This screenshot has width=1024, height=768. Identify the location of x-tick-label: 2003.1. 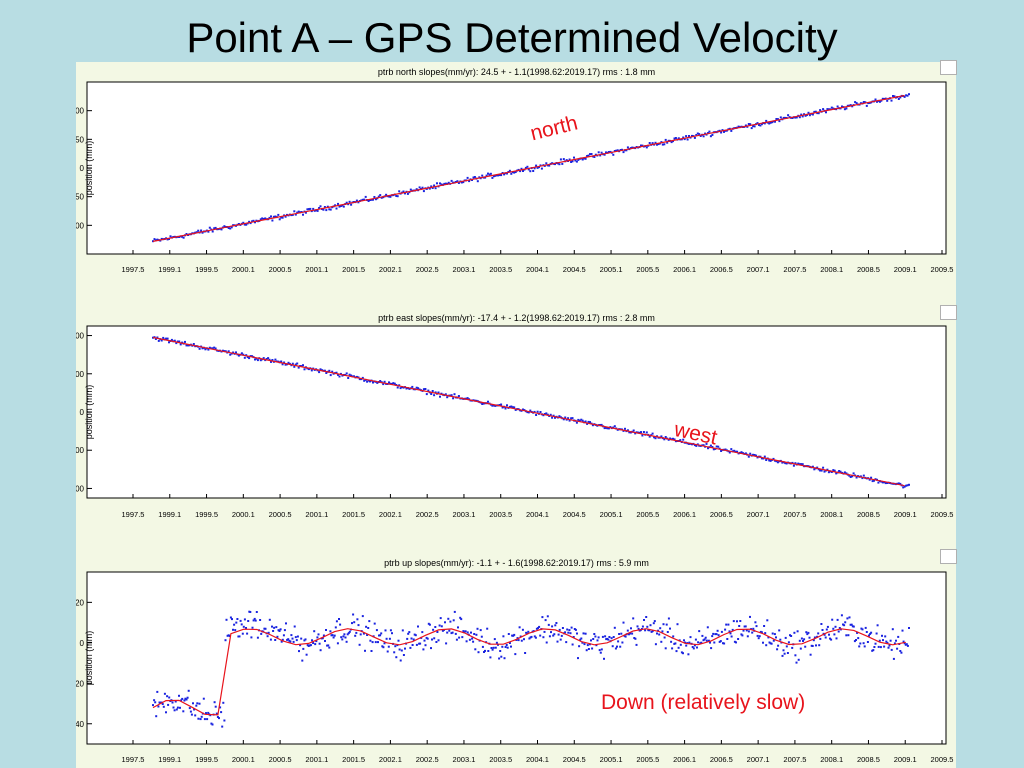
(463, 269).